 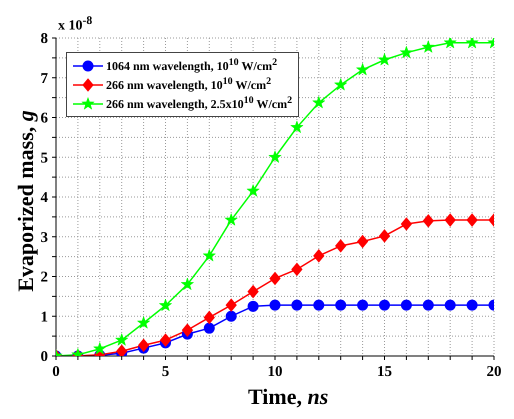 What do you see at coordinates (44, 158) in the screenshot?
I see `y-tick-label: 5` at bounding box center [44, 158].